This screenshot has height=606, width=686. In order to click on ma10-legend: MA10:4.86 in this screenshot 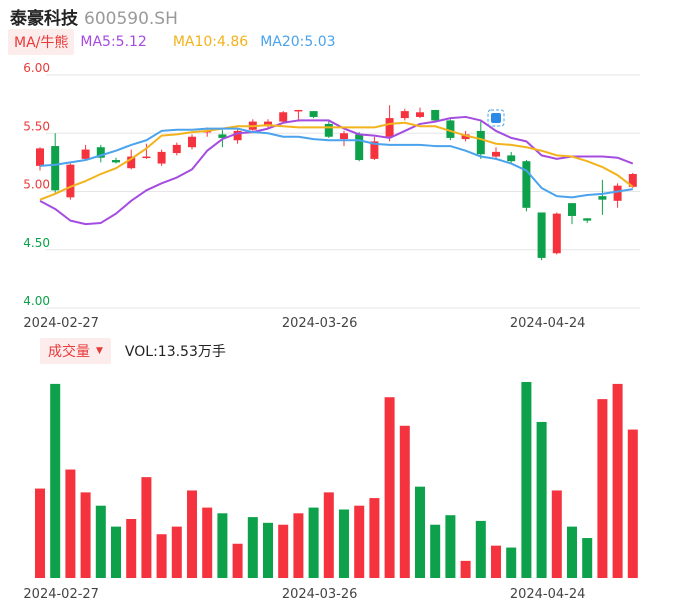, I will do `click(210, 42)`.